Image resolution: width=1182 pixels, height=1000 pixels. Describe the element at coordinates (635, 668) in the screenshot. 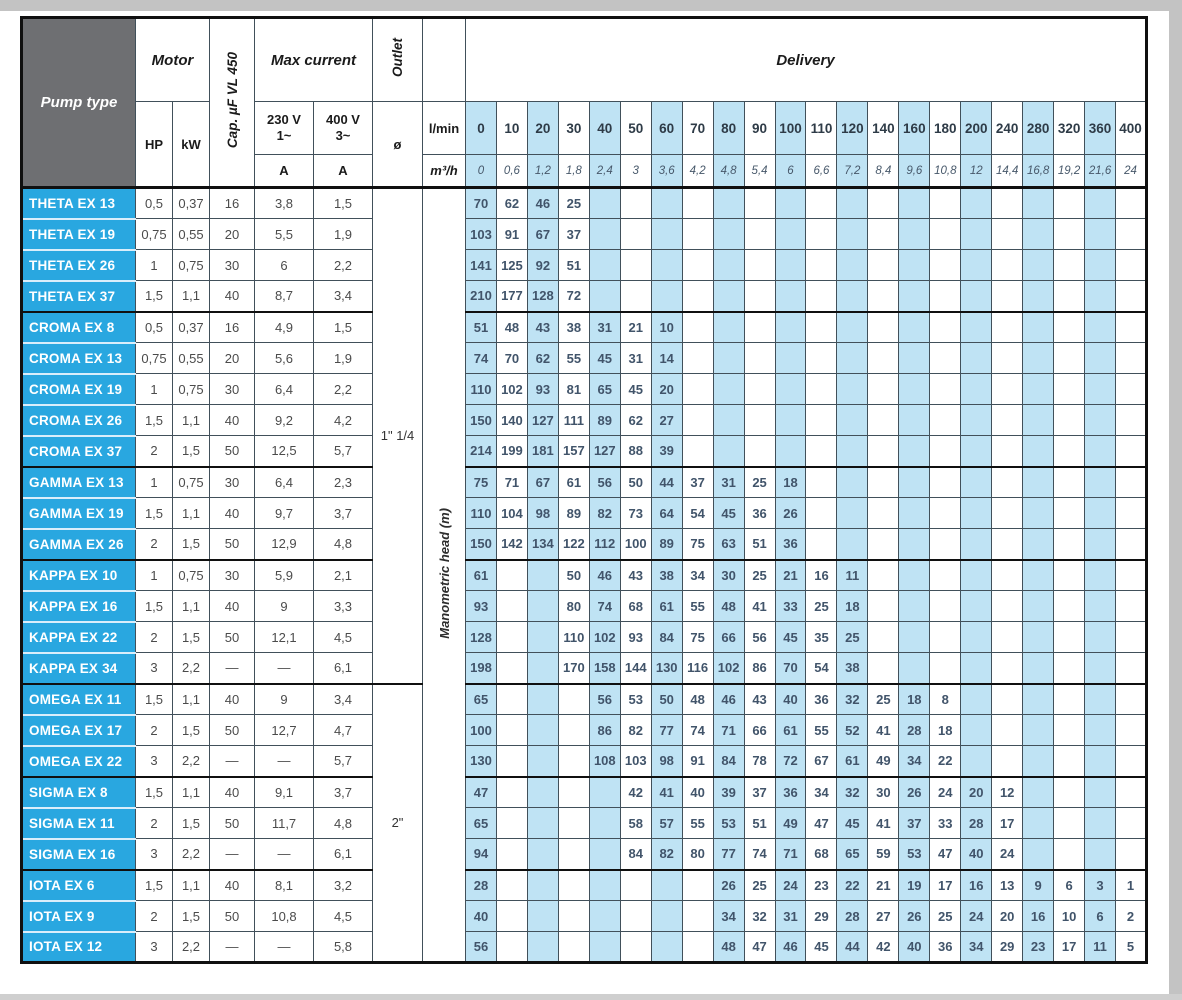

I see `delivery-cell: 144` at that location.